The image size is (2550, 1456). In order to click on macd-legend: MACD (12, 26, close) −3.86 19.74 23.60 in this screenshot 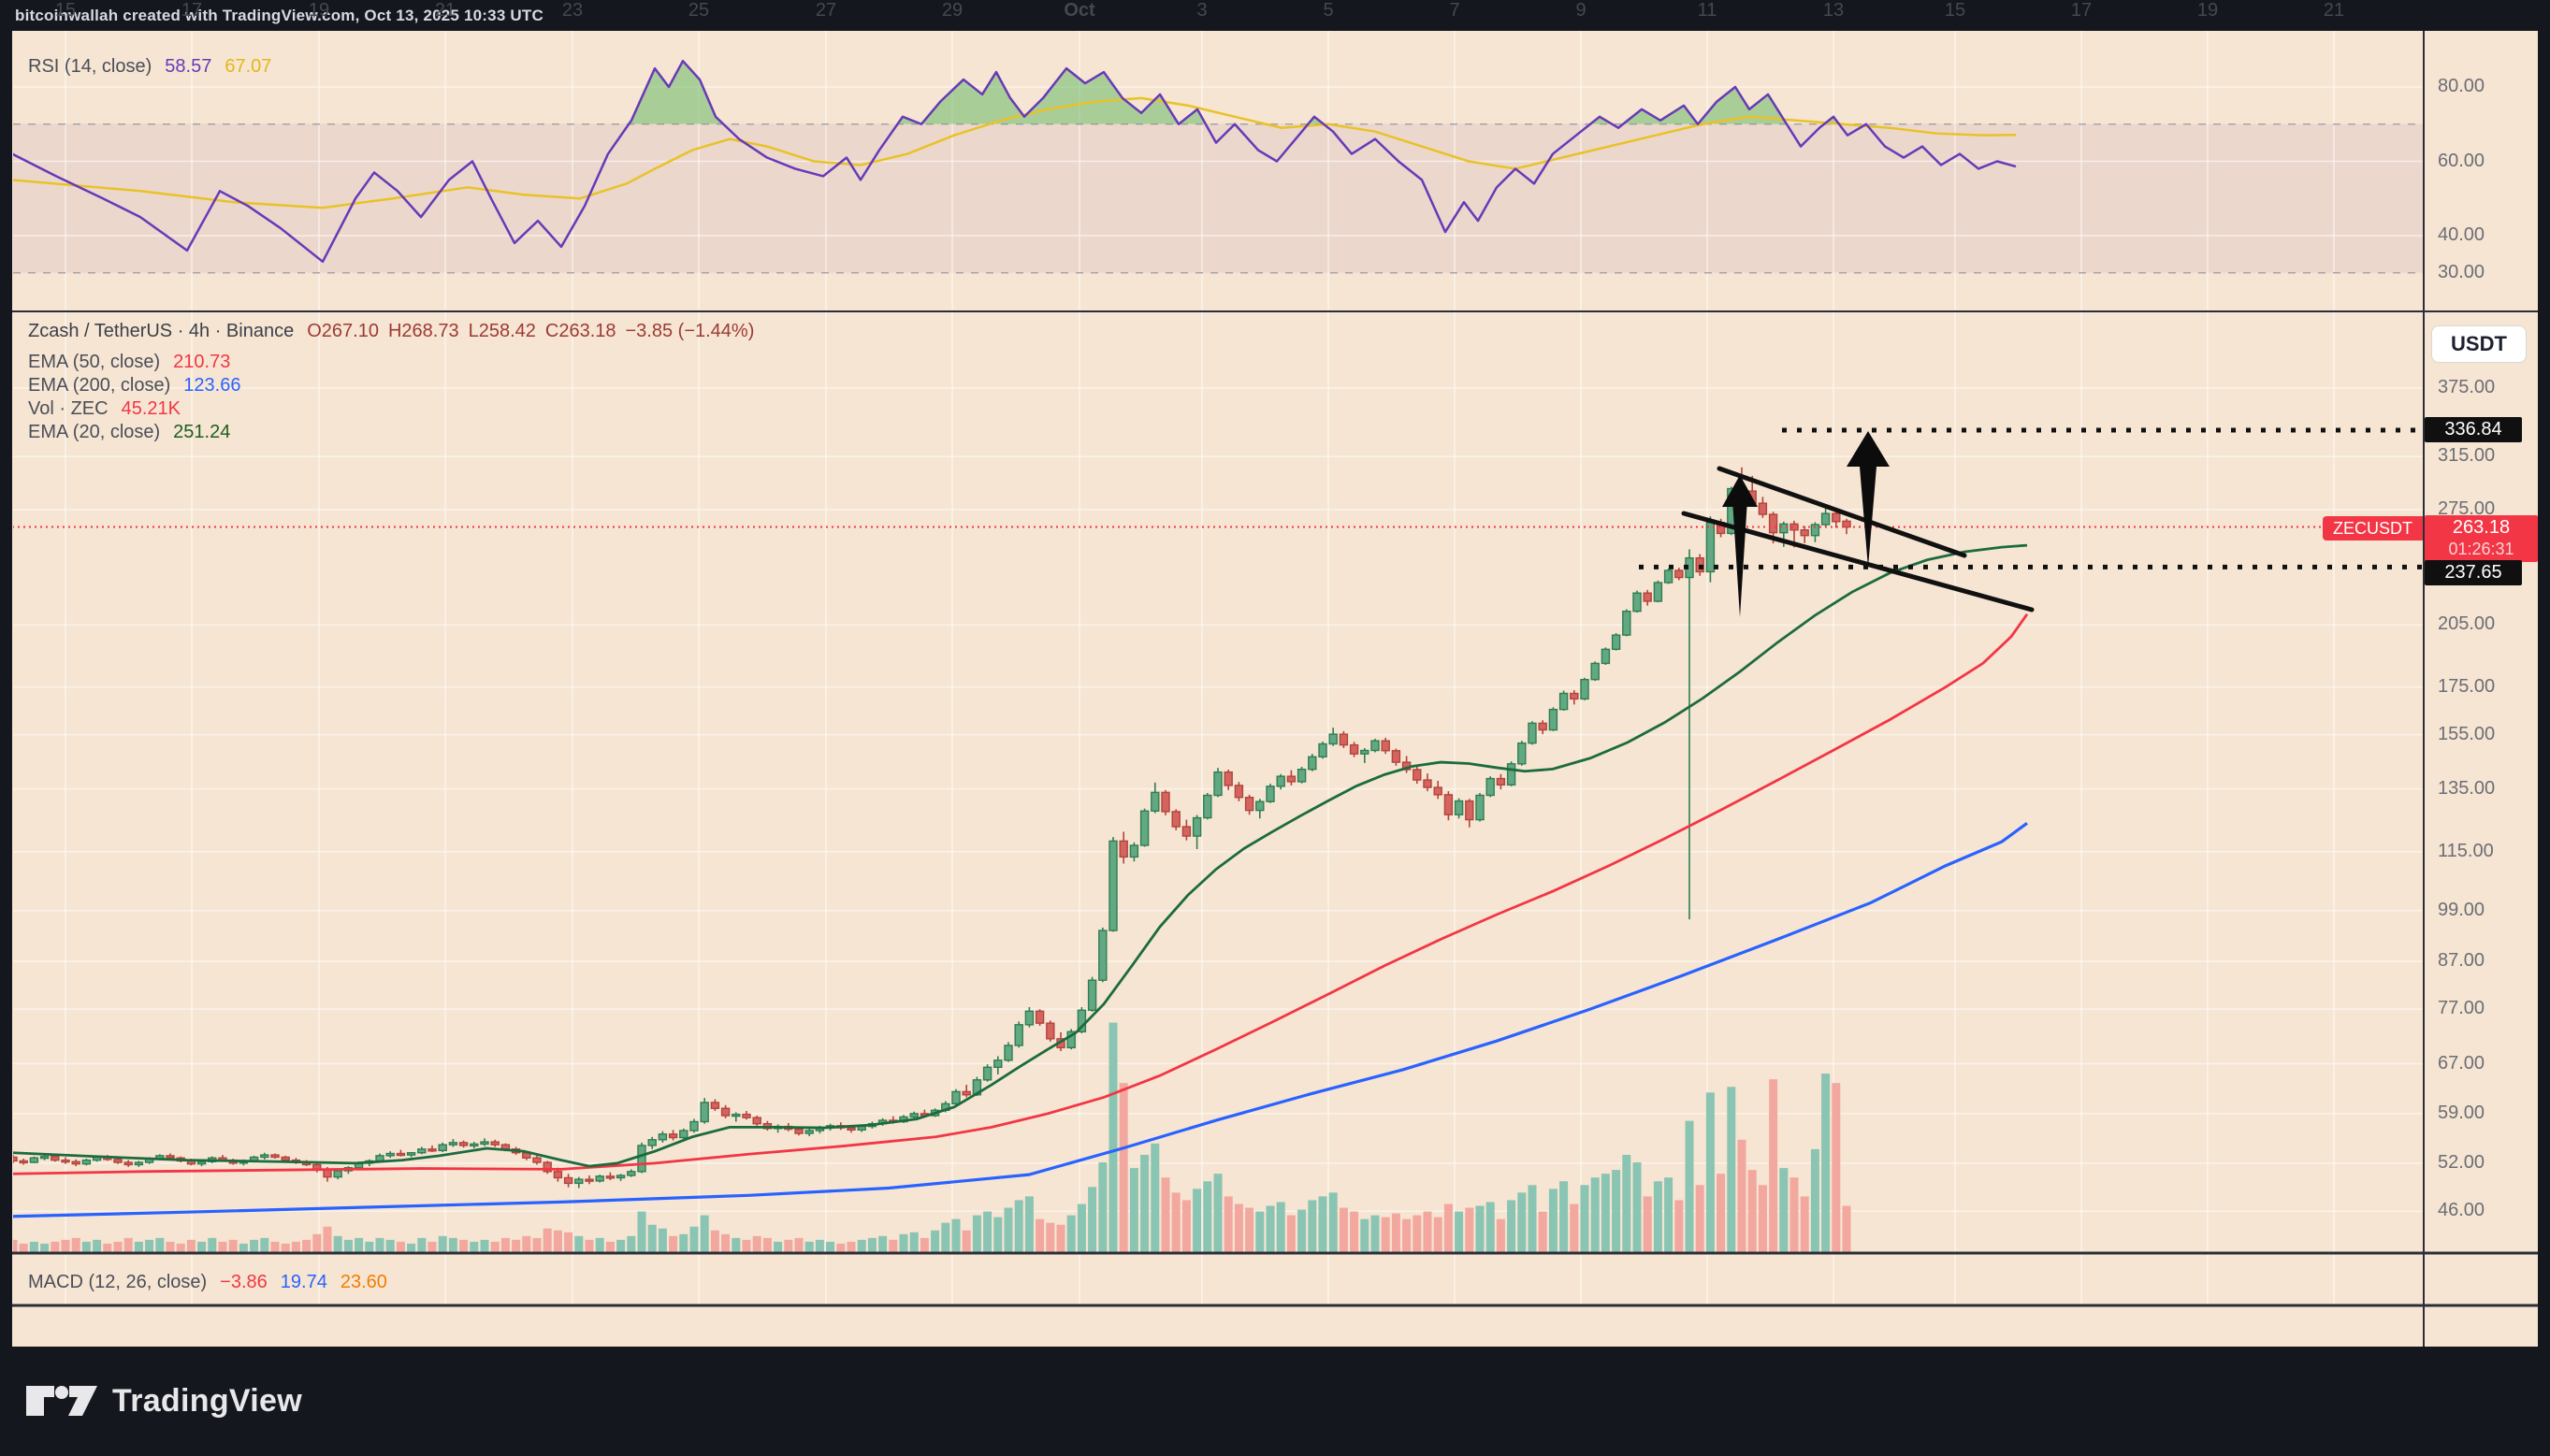, I will do `click(207, 1282)`.